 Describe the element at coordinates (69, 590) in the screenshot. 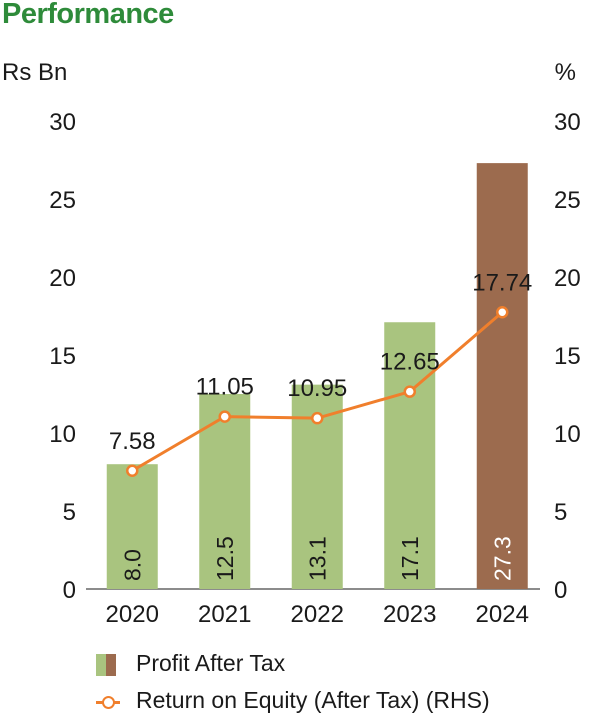

I see `left-axis-tick: 0` at that location.